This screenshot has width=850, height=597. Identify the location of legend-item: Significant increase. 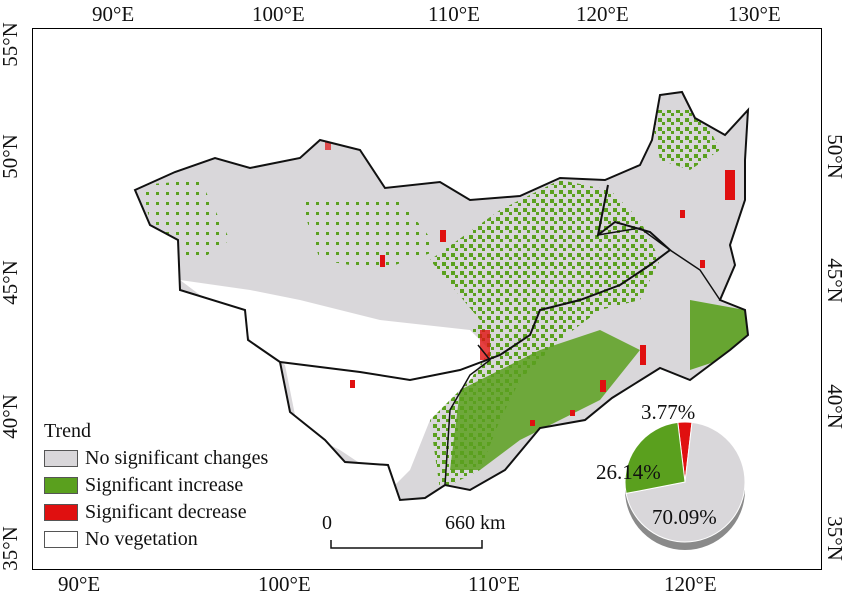
(156, 485).